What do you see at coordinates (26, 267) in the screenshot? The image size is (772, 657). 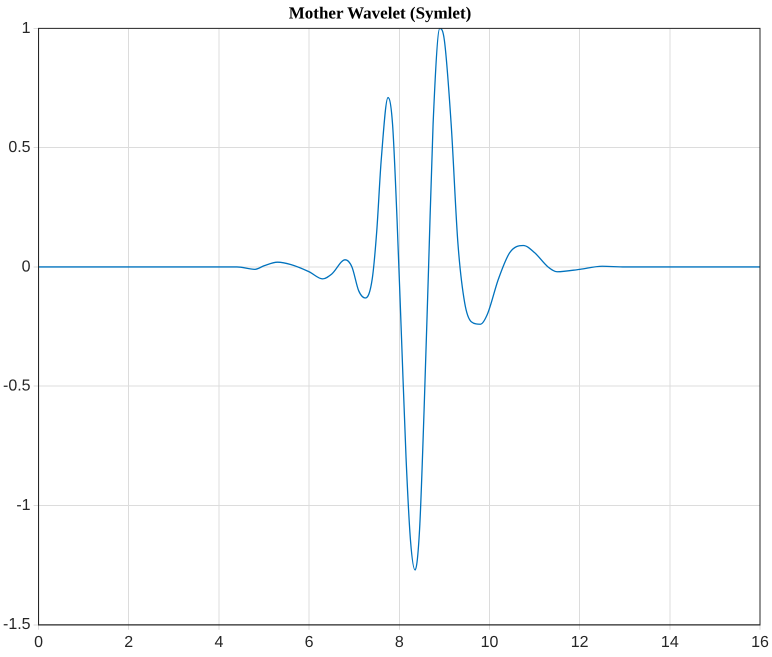 I see `y-tick-label: 0` at bounding box center [26, 267].